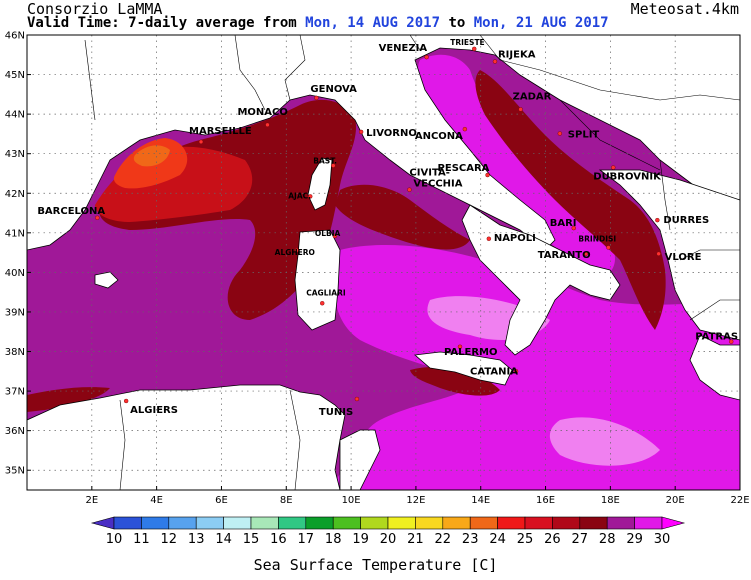 The height and width of the screenshot is (580, 751). What do you see at coordinates (686, 220) in the screenshot?
I see `city-label: DURRES` at bounding box center [686, 220].